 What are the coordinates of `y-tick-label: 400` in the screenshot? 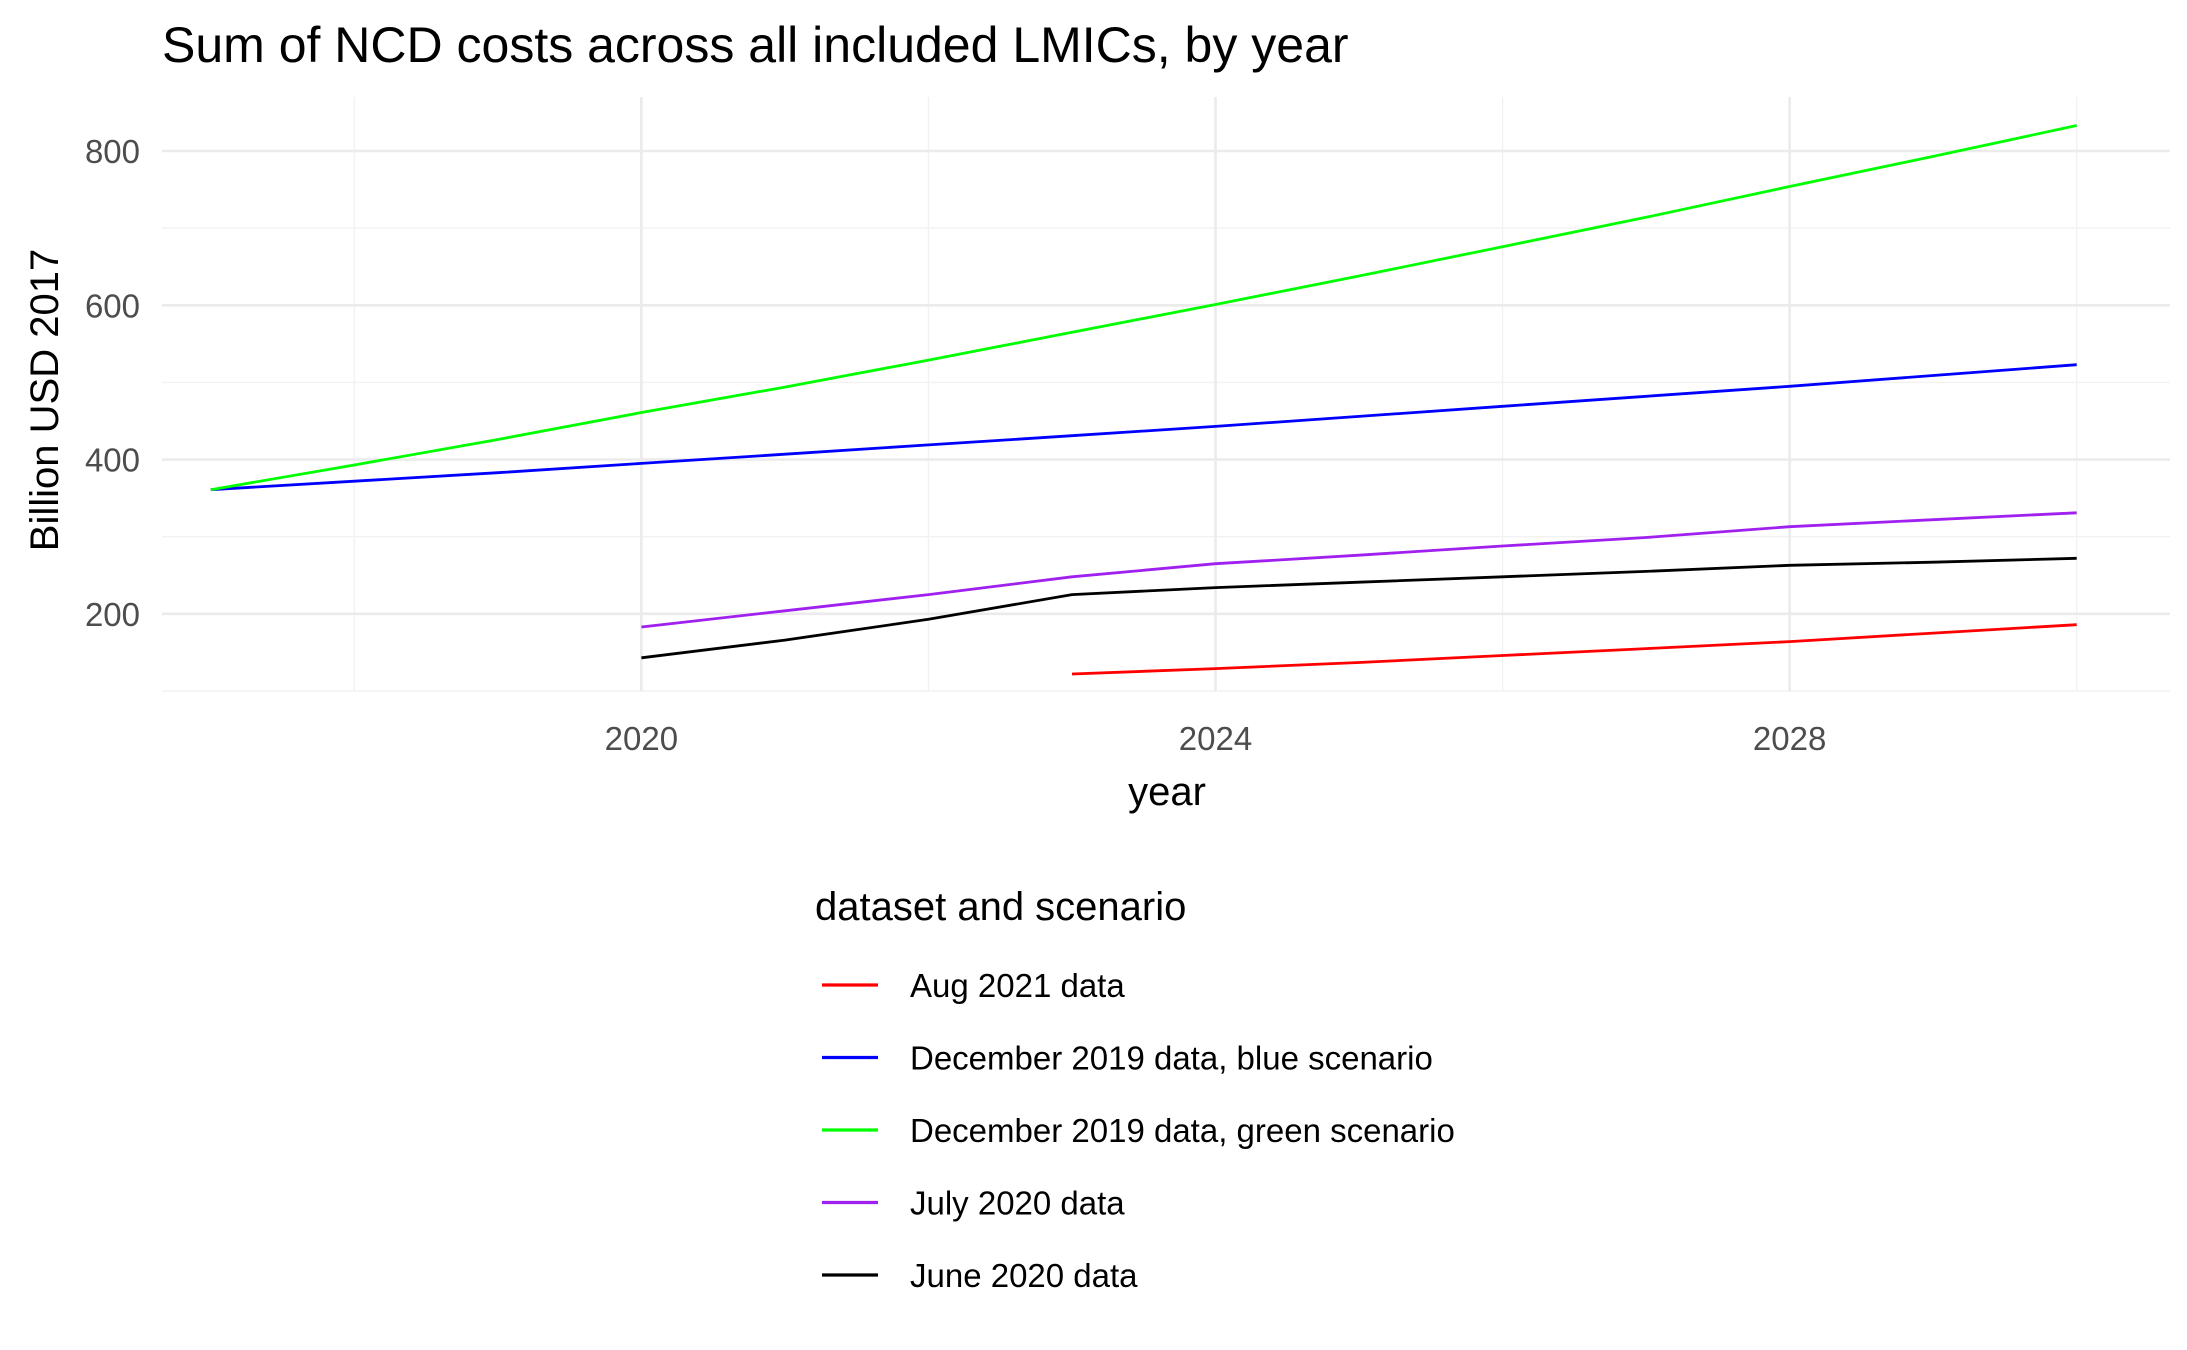 It's located at (112, 460).